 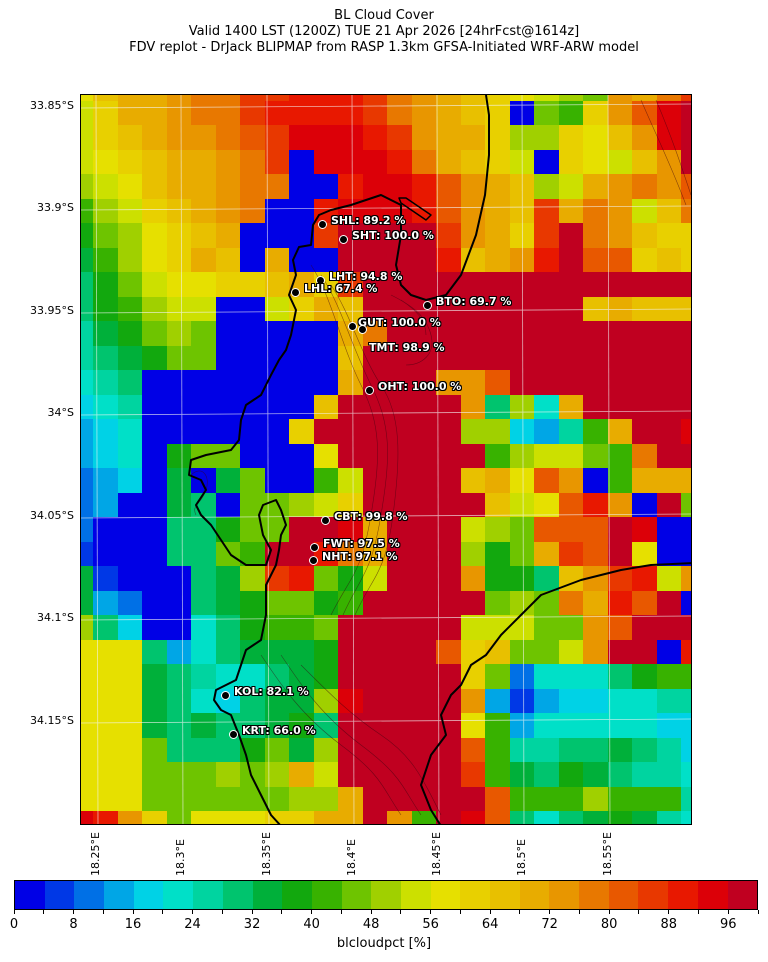 I want to click on x-tick-label: 18.25°E, so click(x=95, y=854).